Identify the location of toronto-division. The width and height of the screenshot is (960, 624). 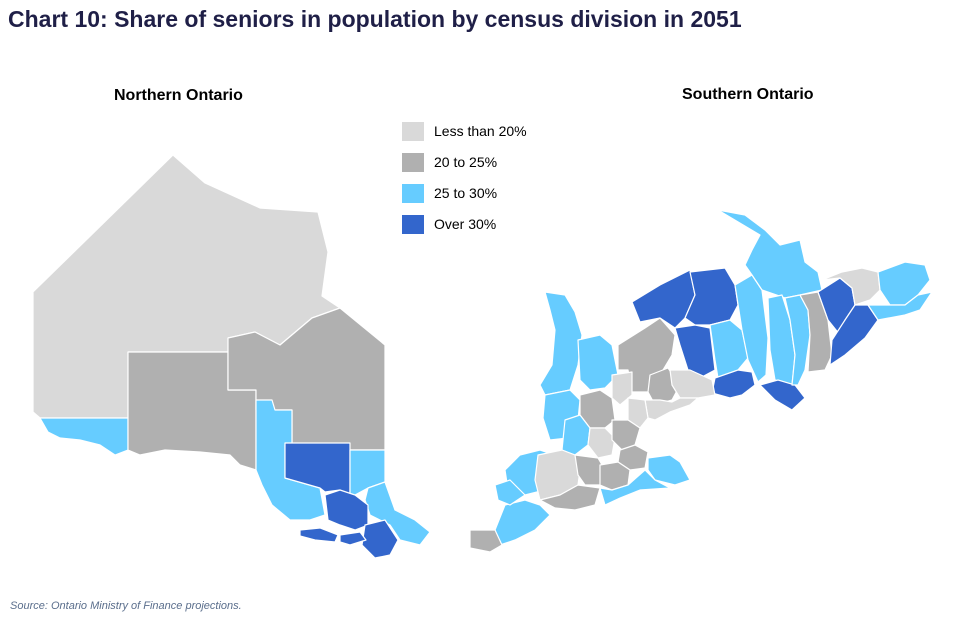
(671, 409).